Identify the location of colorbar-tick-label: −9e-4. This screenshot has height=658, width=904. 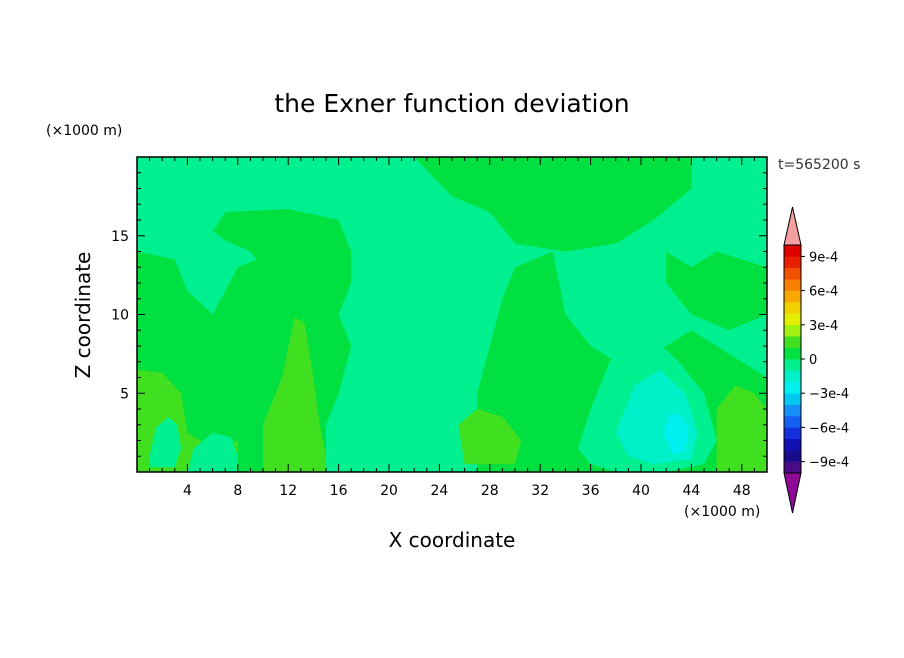
(829, 463).